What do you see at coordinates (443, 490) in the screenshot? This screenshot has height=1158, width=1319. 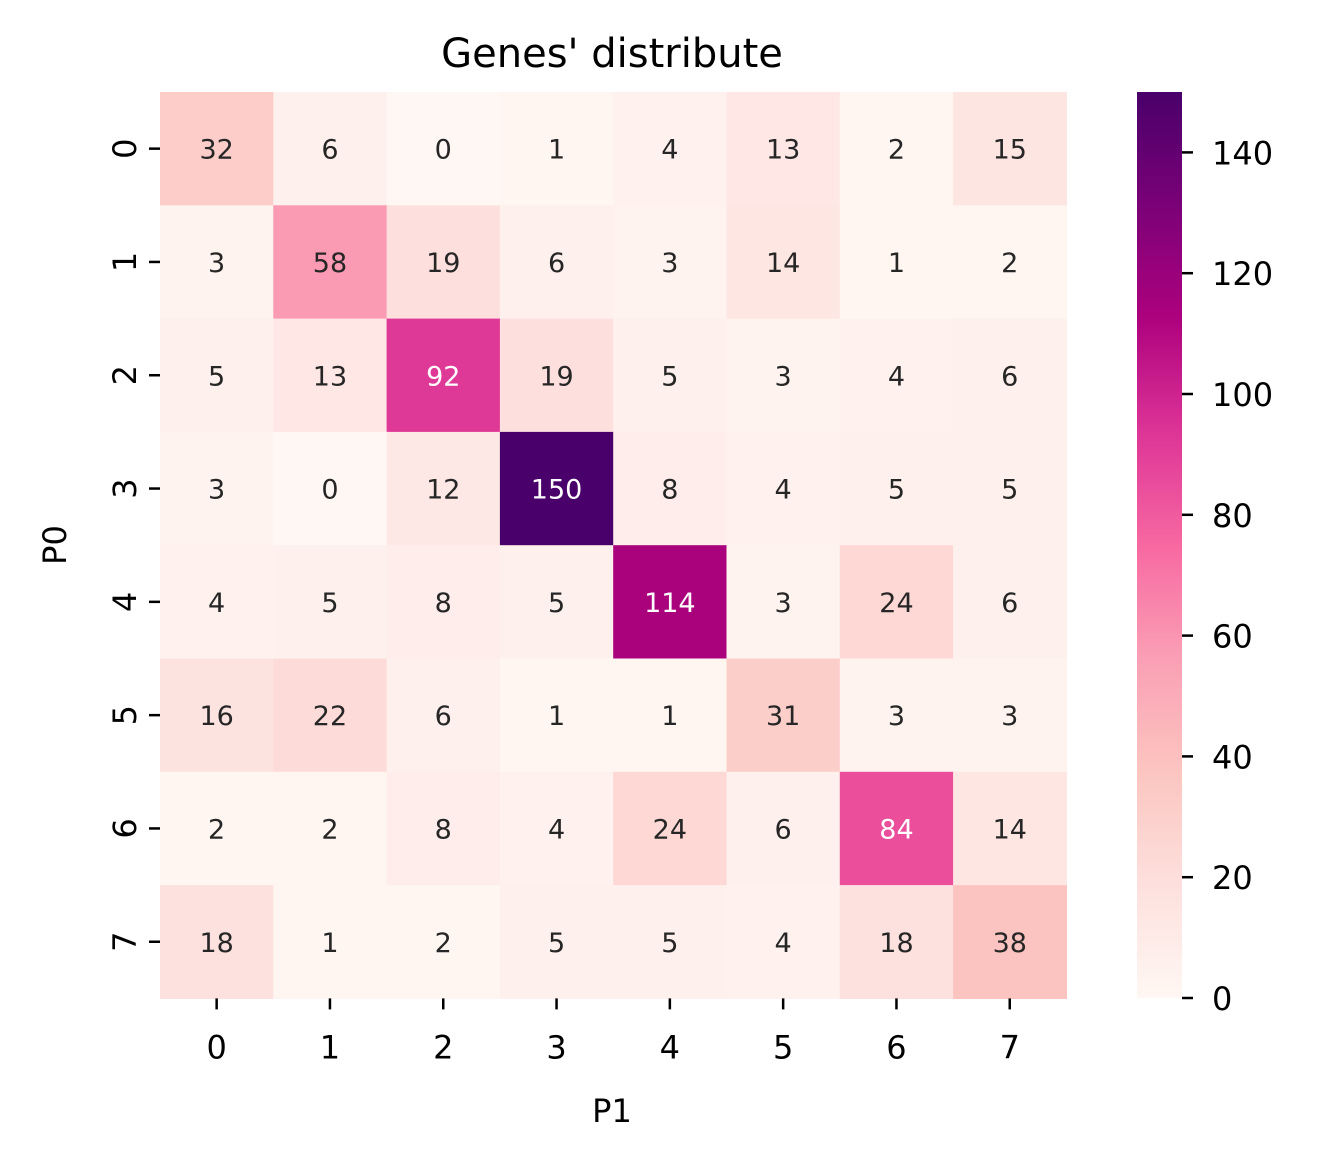 I see `cell-value-label: 12` at bounding box center [443, 490].